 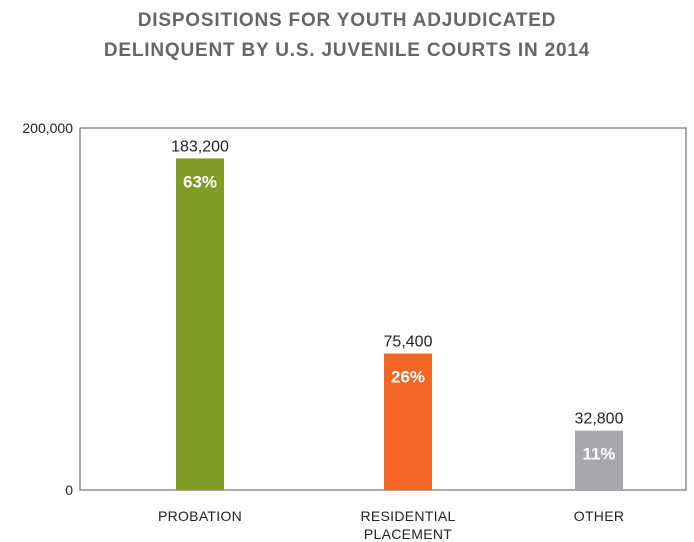 What do you see at coordinates (347, 20) in the screenshot?
I see `chart-title-line-1: DISPOSITIONS FOR YOUTH ADJUDICATED` at bounding box center [347, 20].